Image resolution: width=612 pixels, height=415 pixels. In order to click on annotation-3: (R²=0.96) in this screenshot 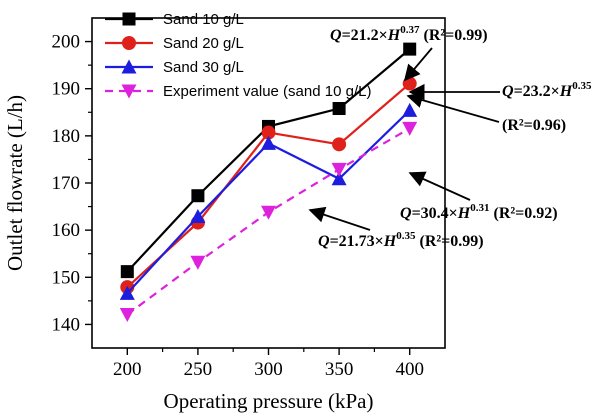, I will do `click(486, 113)`.